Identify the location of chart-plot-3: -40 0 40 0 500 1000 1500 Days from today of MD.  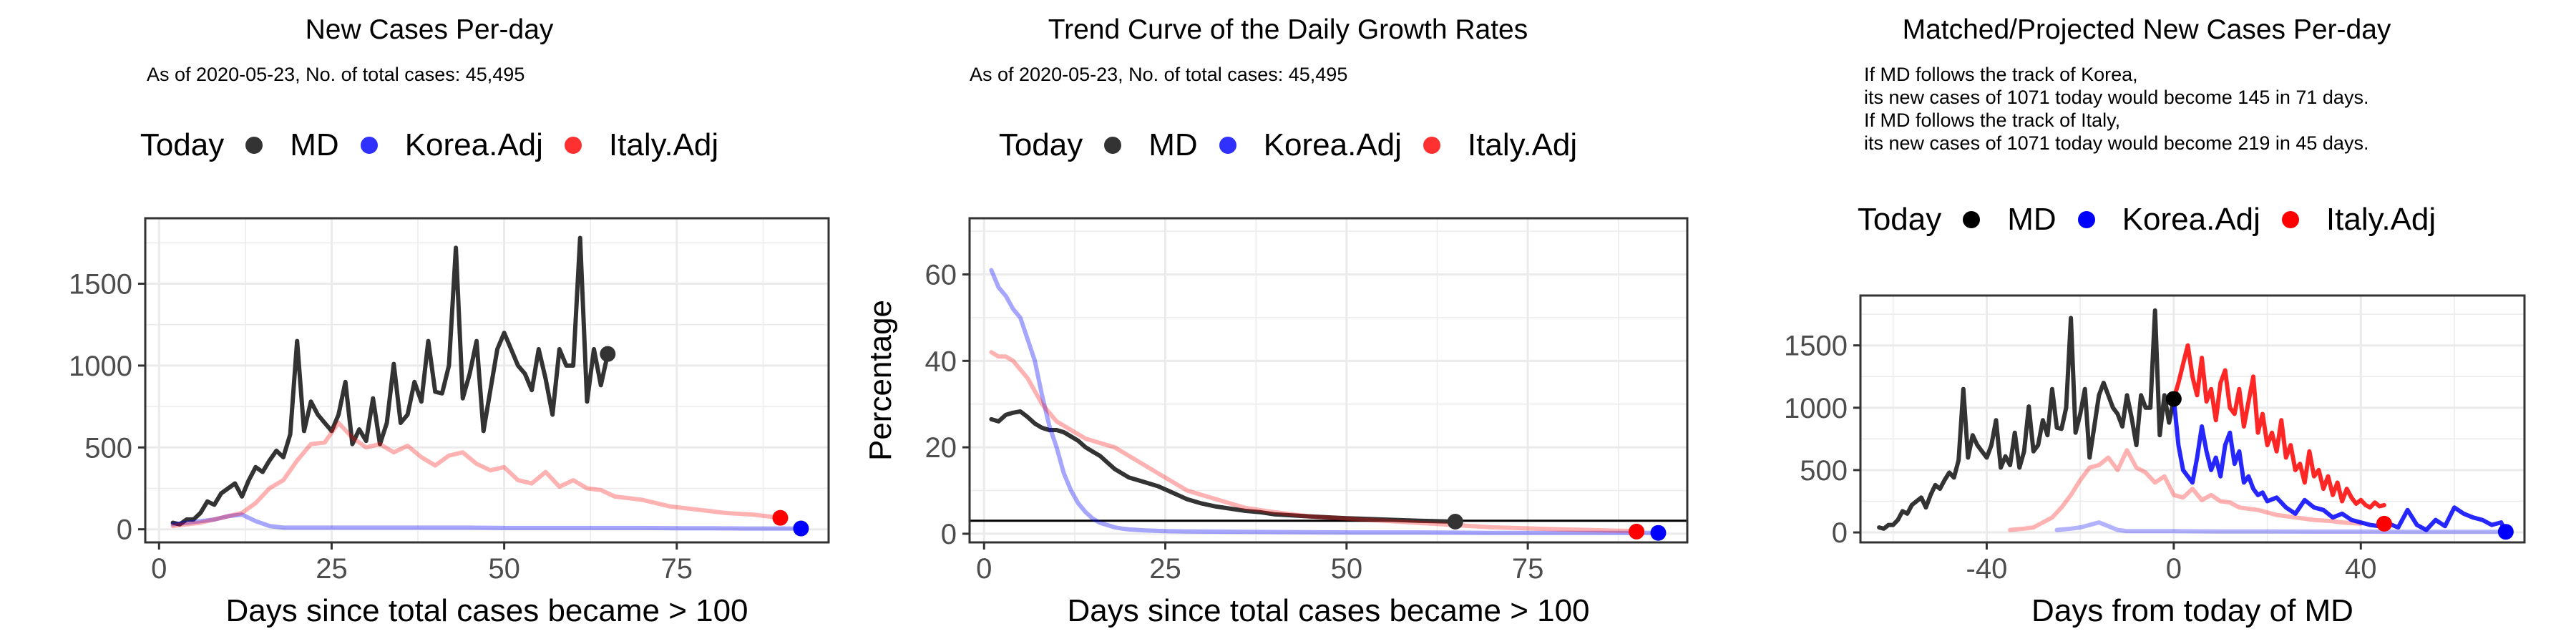
(2155, 461).